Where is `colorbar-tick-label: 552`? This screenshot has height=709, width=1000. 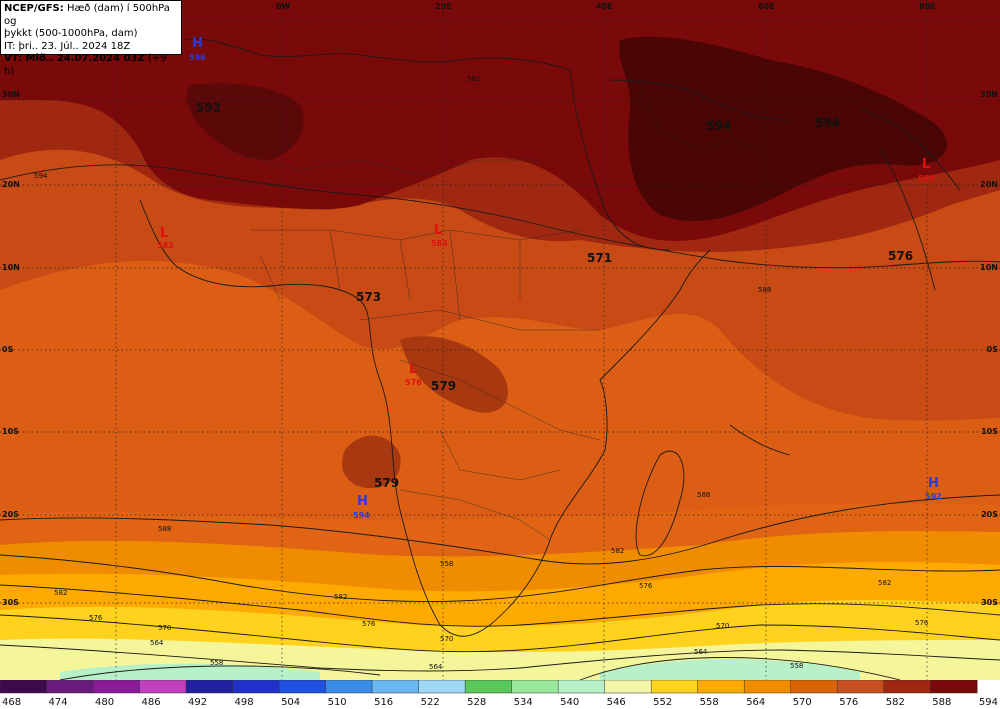
colorbar-tick-label: 552 is located at coordinates (662, 702).